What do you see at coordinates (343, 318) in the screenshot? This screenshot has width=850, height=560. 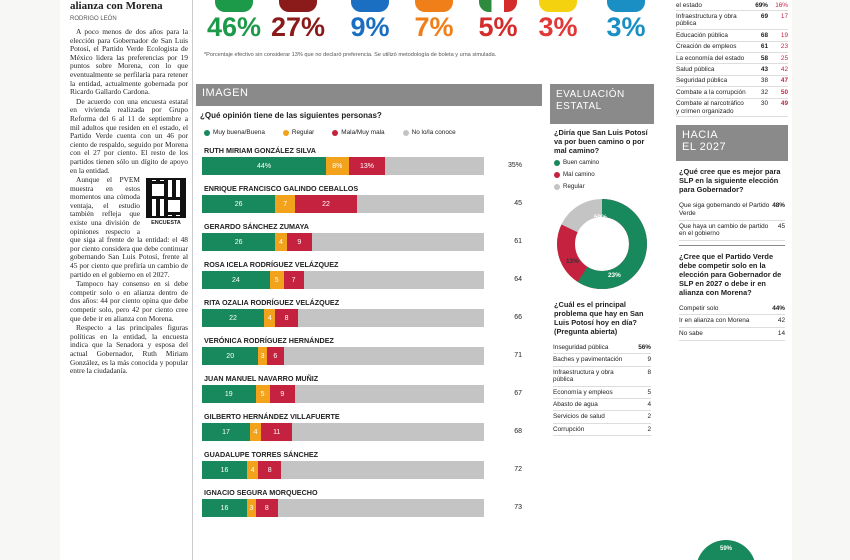 I see `opinion-bar: 22 4 8` at bounding box center [343, 318].